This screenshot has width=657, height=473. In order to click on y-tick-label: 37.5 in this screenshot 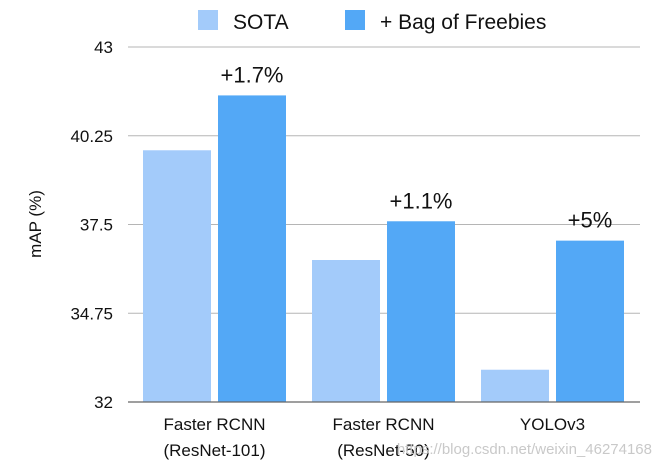, I will do `click(96, 225)`.